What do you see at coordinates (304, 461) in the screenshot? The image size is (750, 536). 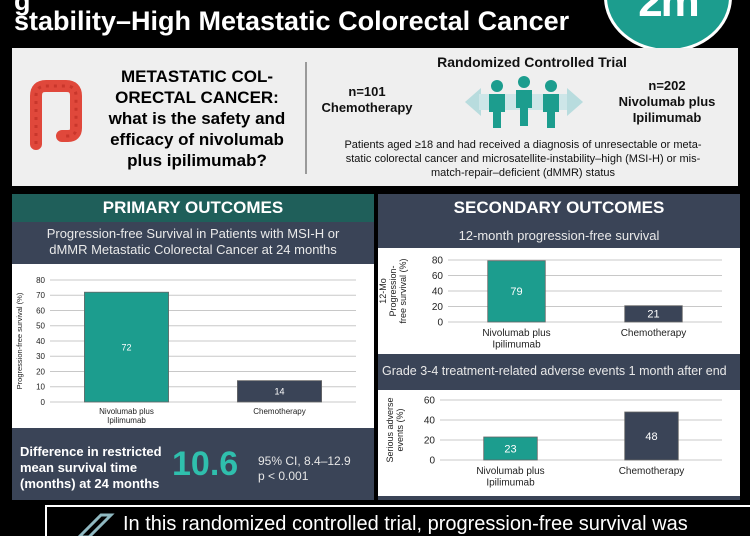 I see `ci-text: 95% CI, 8.4–12.9` at bounding box center [304, 461].